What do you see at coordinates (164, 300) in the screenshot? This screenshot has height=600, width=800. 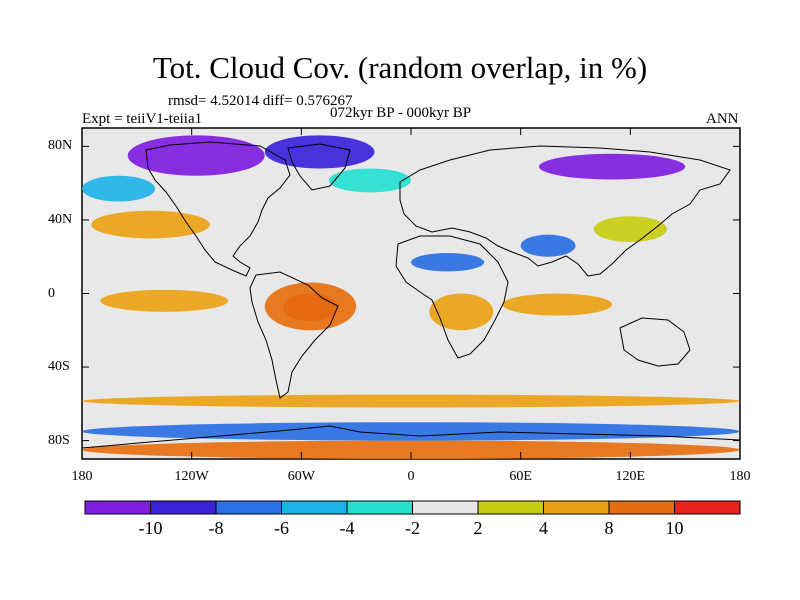 I see `anomaly-region-east-pacific-orange` at bounding box center [164, 300].